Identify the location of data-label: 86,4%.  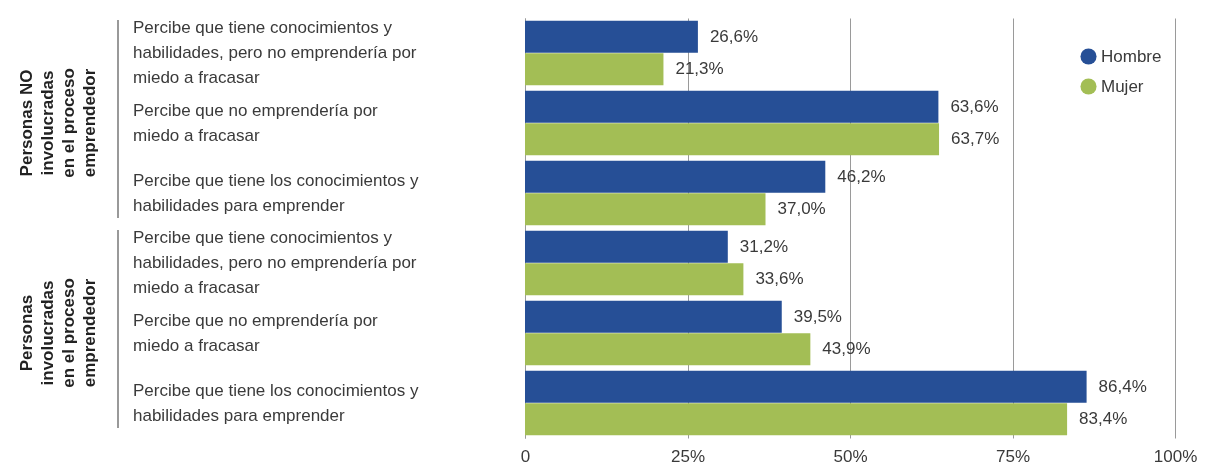
(1122, 386).